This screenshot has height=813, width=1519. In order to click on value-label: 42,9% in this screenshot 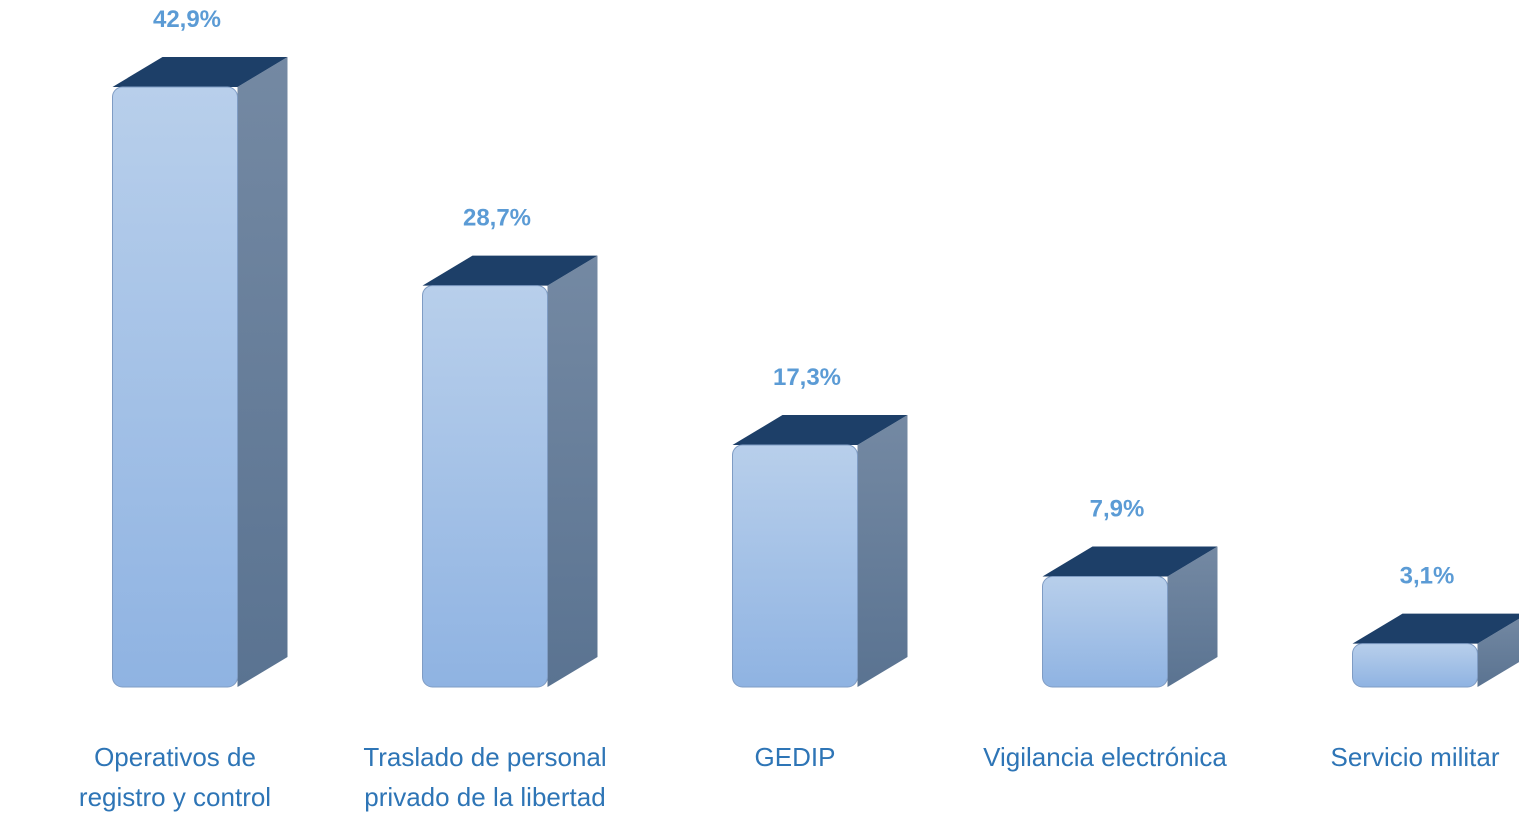, I will do `click(187, 19)`.